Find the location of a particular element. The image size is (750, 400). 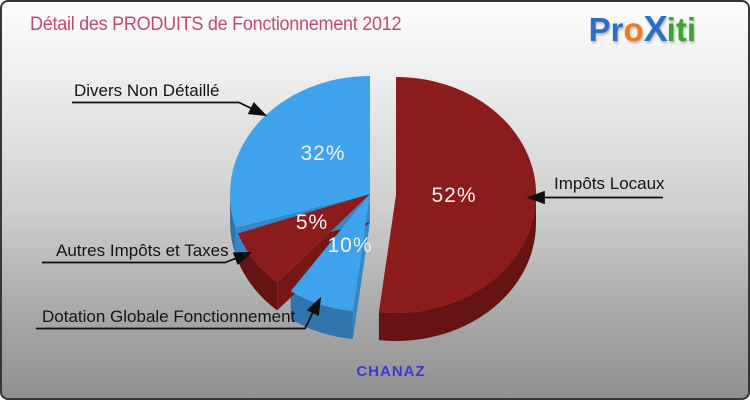

slice-percent-autres-impots: 5% is located at coordinates (312, 222).